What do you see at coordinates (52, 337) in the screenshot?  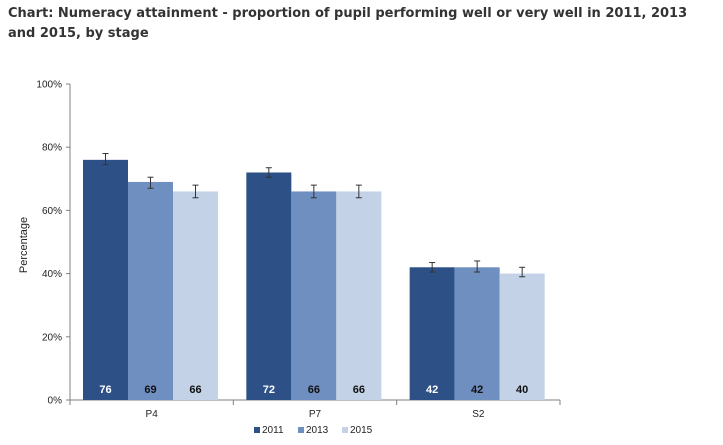 I see `y-tick-label: 20%` at bounding box center [52, 337].